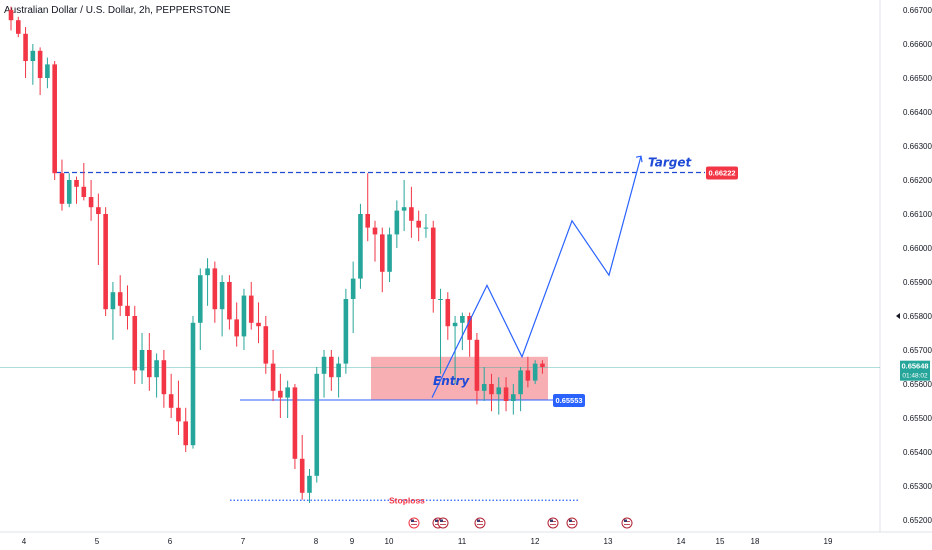 This screenshot has height=550, width=932. I want to click on time-tick-label: 14, so click(681, 541).